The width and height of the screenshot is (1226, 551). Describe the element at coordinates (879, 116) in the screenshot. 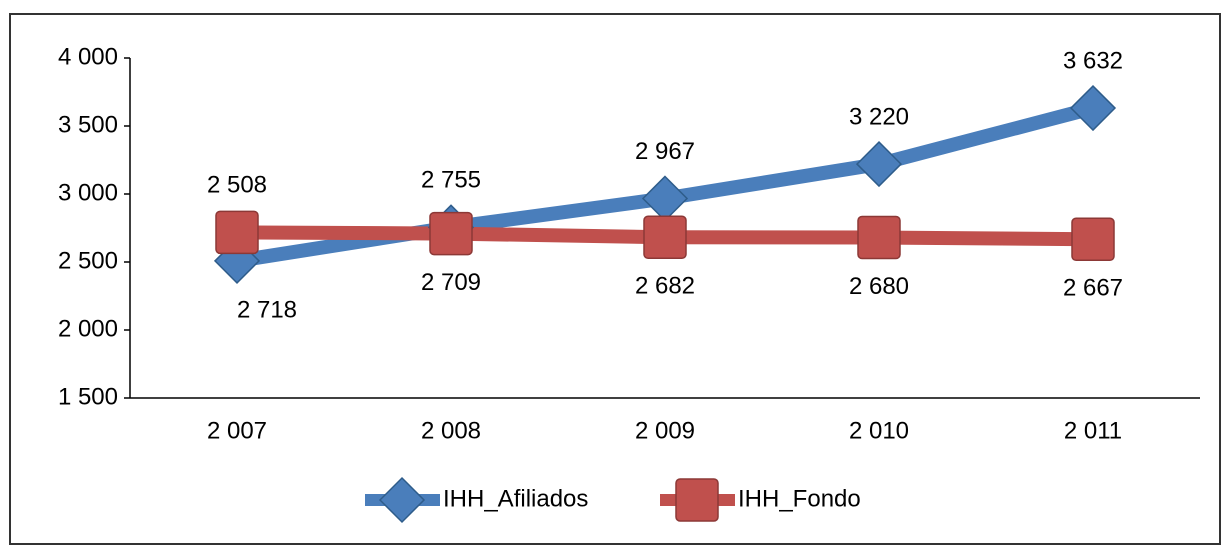

I see `data-label: 3 220` at that location.